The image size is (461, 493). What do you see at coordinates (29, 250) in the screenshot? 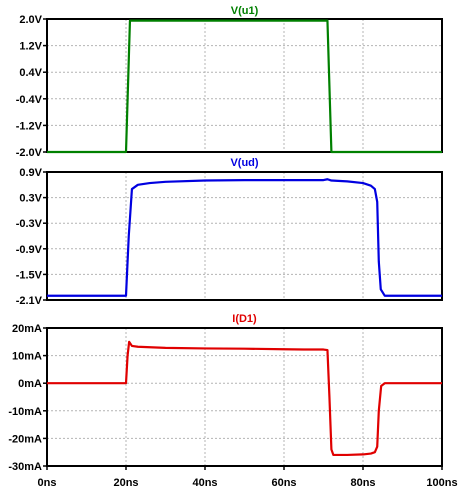
I see `y-tick-label-1-3: -0.9V` at bounding box center [29, 250].